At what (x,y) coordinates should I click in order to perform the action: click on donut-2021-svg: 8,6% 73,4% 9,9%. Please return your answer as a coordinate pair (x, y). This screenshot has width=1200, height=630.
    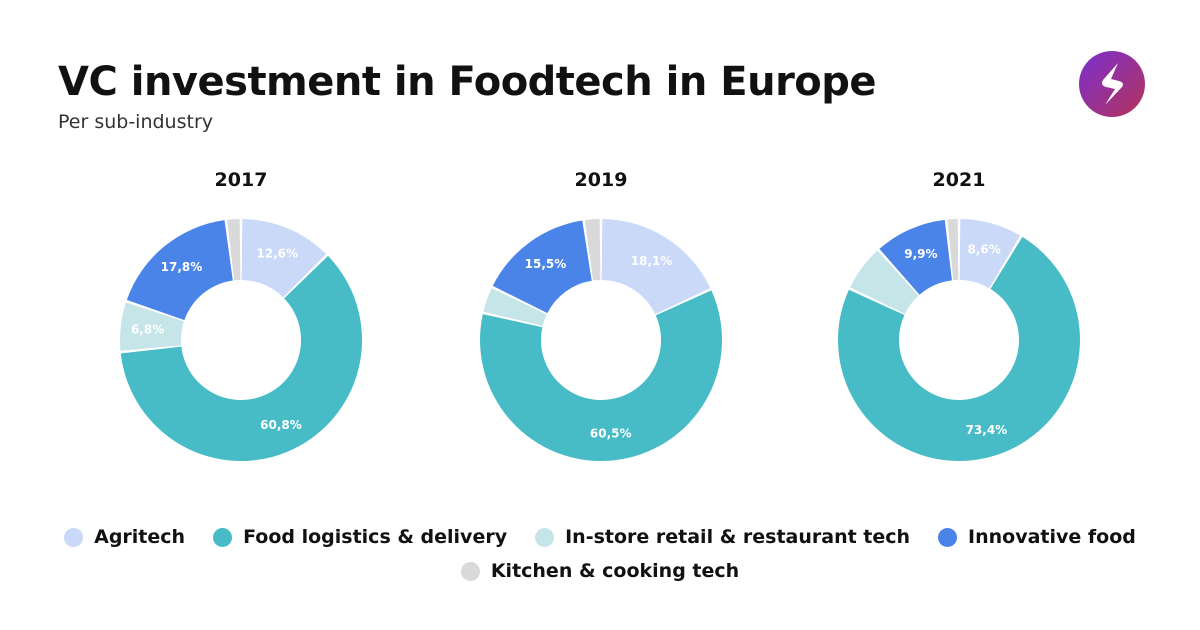
    Looking at the image, I should click on (959, 340).